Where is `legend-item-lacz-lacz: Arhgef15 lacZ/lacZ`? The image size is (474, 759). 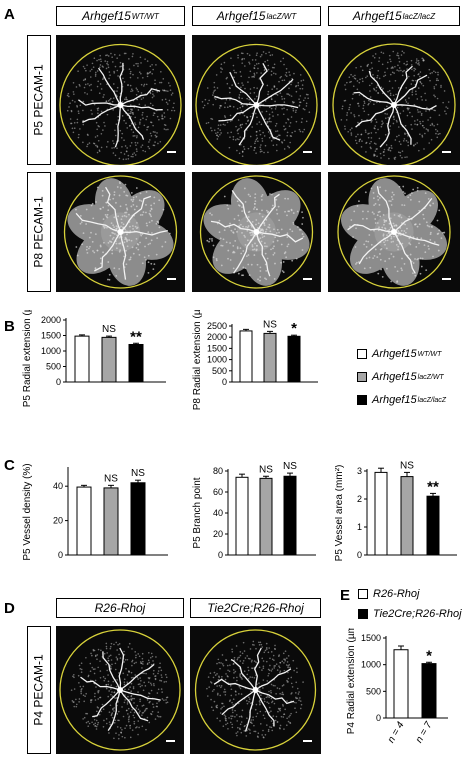
legend-item-lacz-lacz: Arhgef15 lacZ/lacZ is located at coordinates (401, 400).